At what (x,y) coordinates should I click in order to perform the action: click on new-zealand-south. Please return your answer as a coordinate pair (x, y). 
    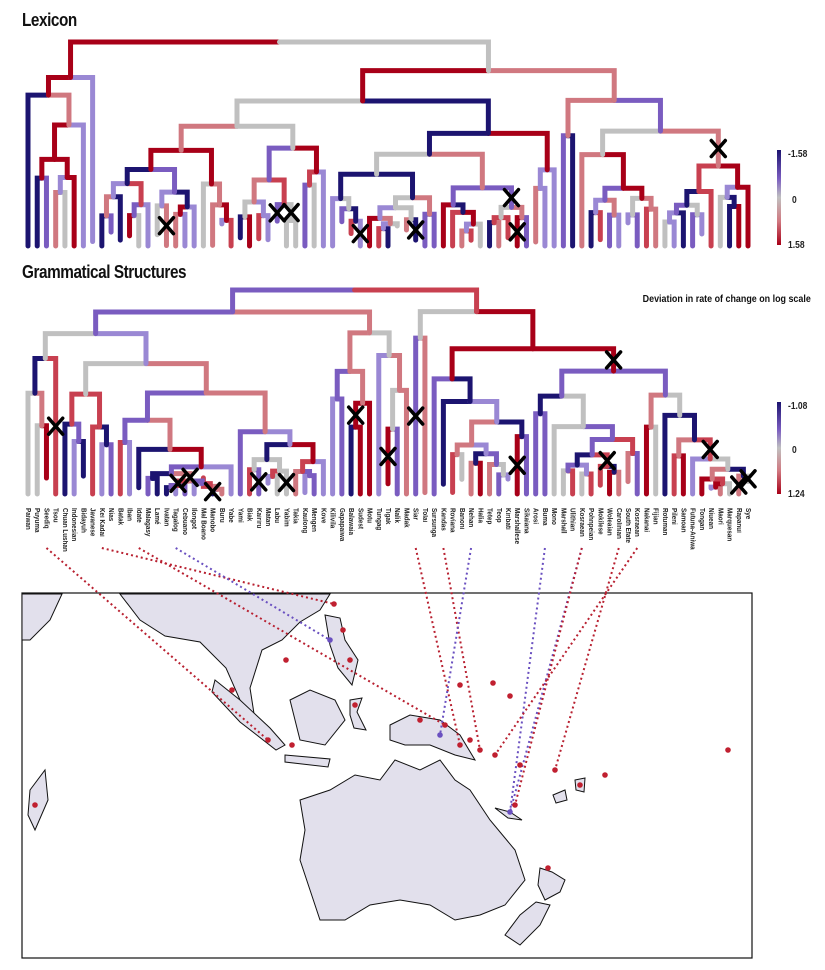
    Looking at the image, I should click on (527, 923).